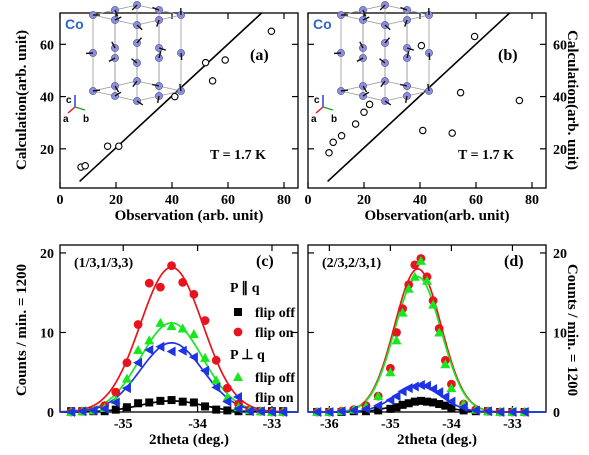 Image resolution: width=589 pixels, height=455 pixels. What do you see at coordinates (189, 216) in the screenshot?
I see `x-axis-label: Observation (arb. unit)` at bounding box center [189, 216].